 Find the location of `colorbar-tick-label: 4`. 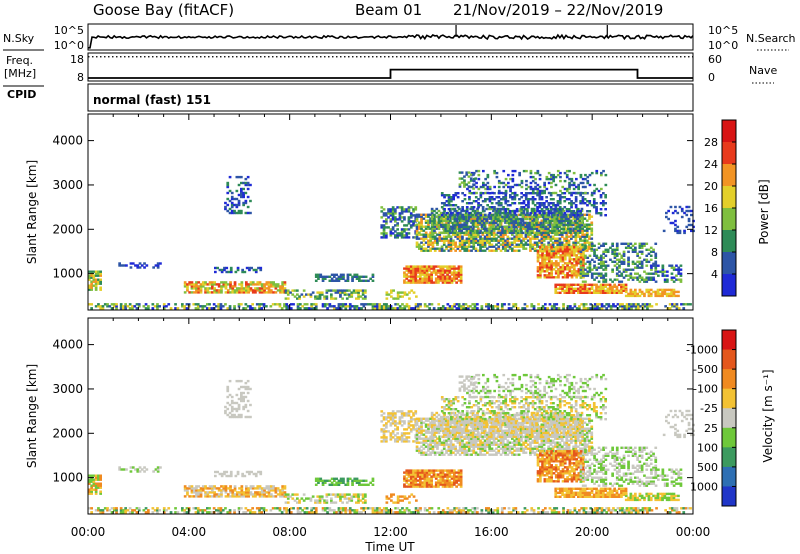

colorbar-tick-label: 4 is located at coordinates (714, 274).